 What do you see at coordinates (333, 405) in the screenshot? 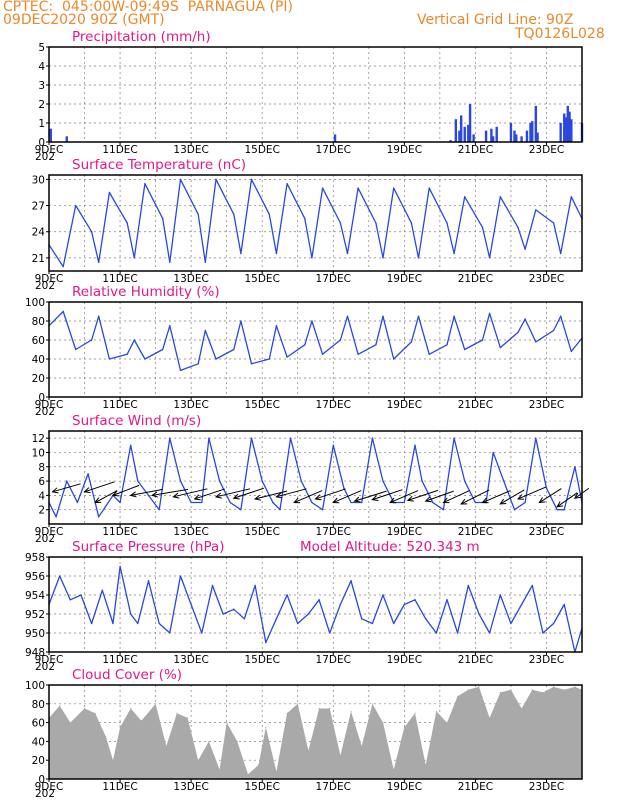
I see `humidity-x-tick-label: 17DEC` at bounding box center [333, 405].